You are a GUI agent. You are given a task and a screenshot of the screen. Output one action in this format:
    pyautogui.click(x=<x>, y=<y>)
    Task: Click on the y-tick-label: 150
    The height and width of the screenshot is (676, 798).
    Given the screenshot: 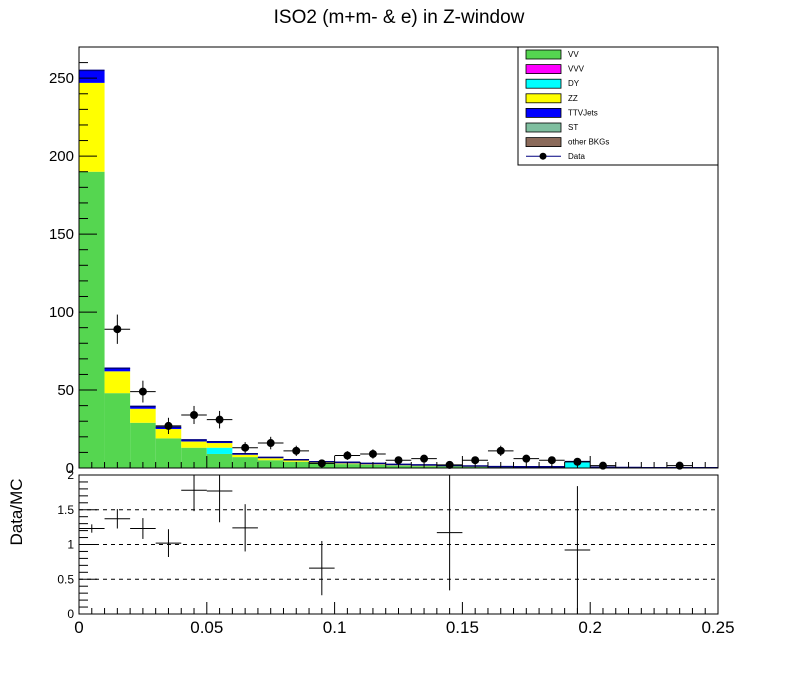 What is the action you would take?
    pyautogui.click(x=61, y=234)
    